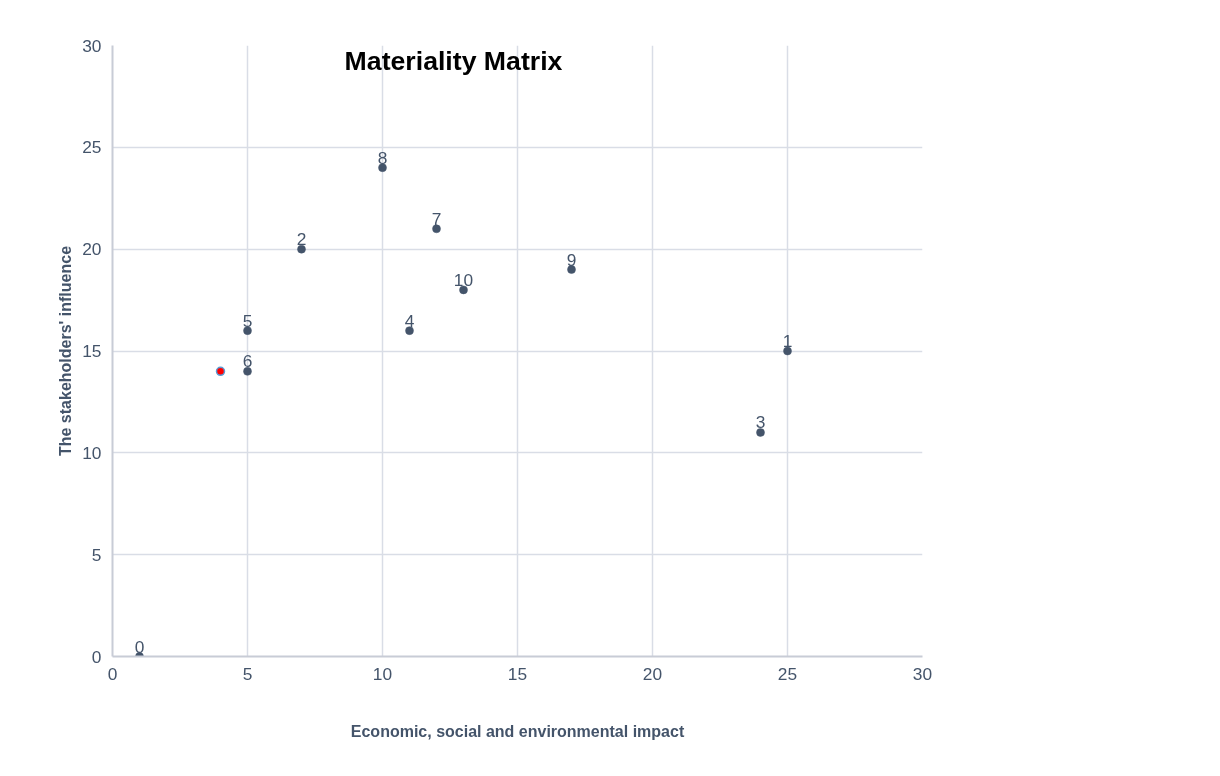  What do you see at coordinates (96, 554) in the screenshot?
I see `y-tick-label: 5` at bounding box center [96, 554].